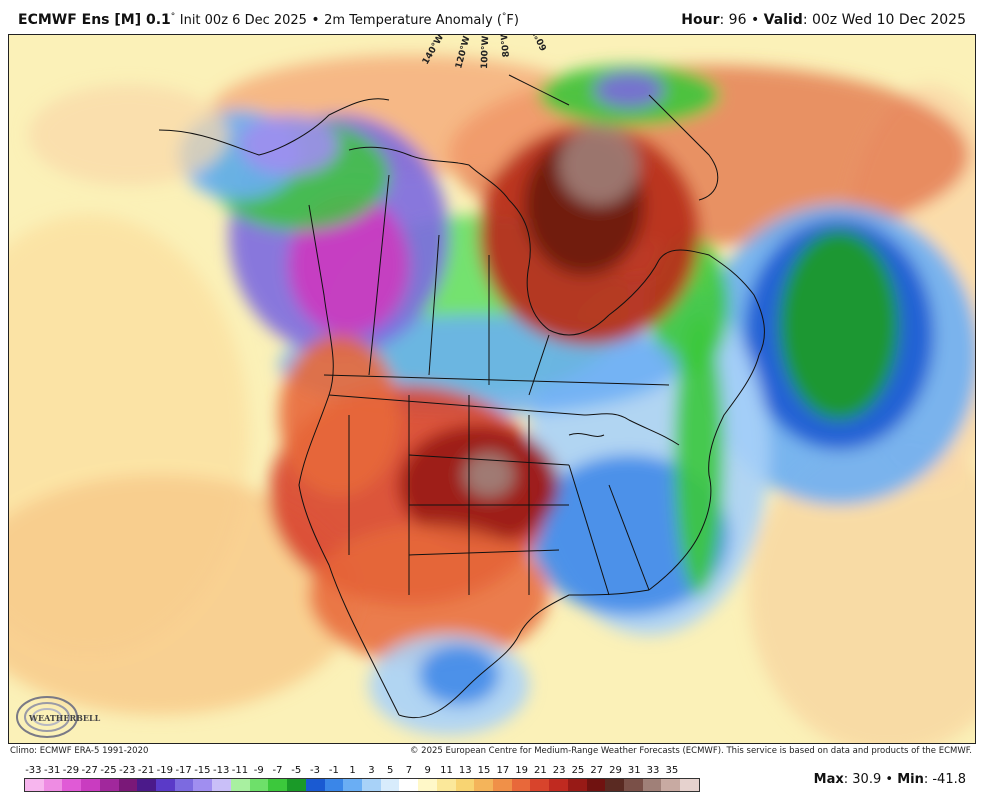  I want to click on colorbar-label: -3, so click(315, 770).